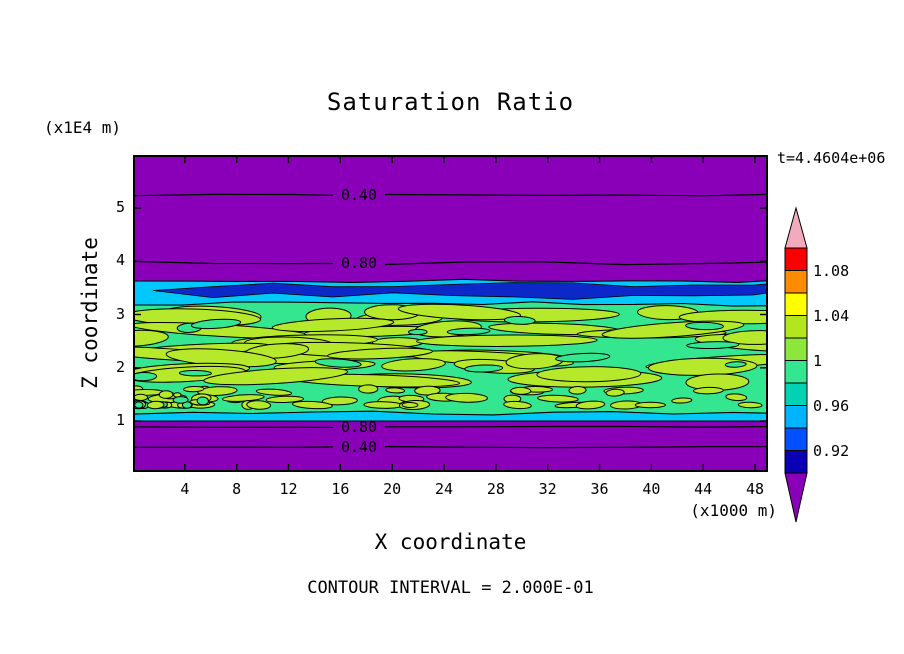  I want to click on x-tick-label: 24, so click(444, 489).